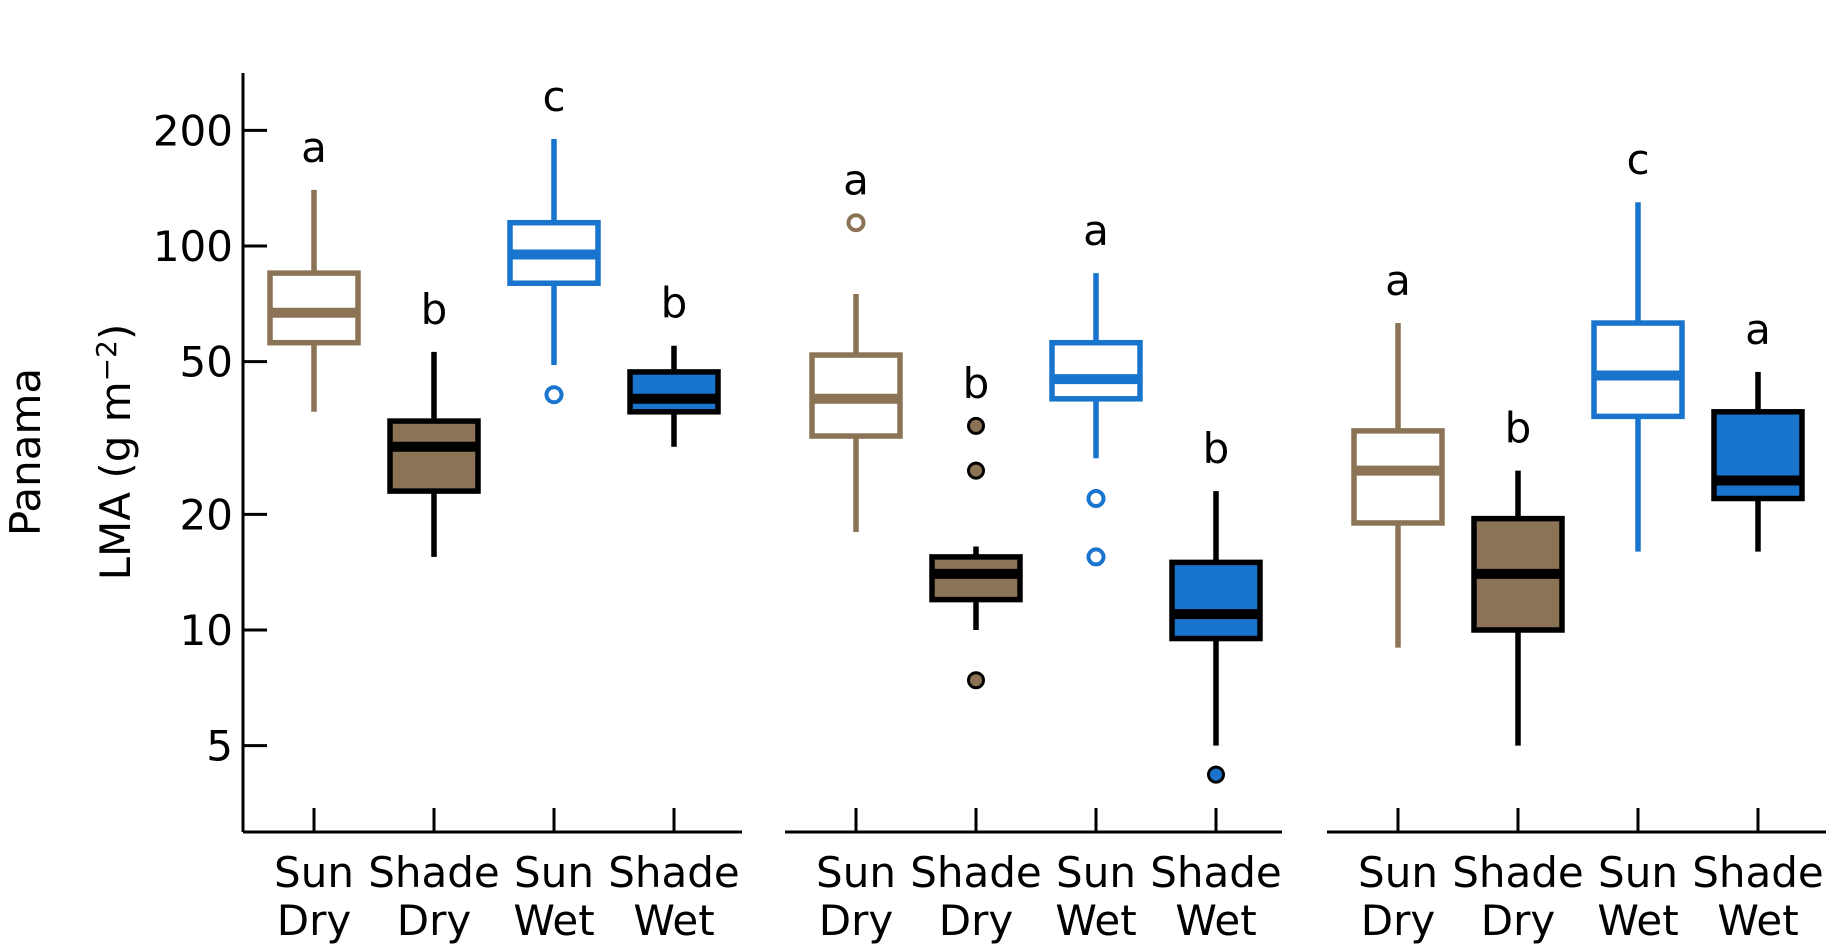 The height and width of the screenshot is (944, 1842). What do you see at coordinates (106, 360) in the screenshot?
I see `y-axis-label-exponent: −2` at bounding box center [106, 360].